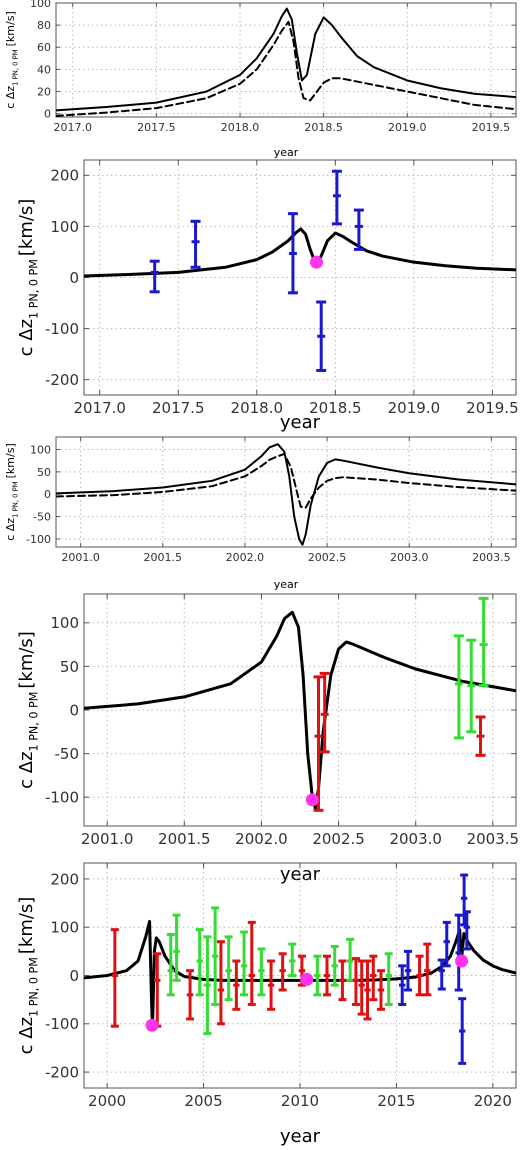 This screenshot has height=1150, width=520. Describe the element at coordinates (203, 1101) in the screenshot. I see `x-tick-label: 2005` at that location.